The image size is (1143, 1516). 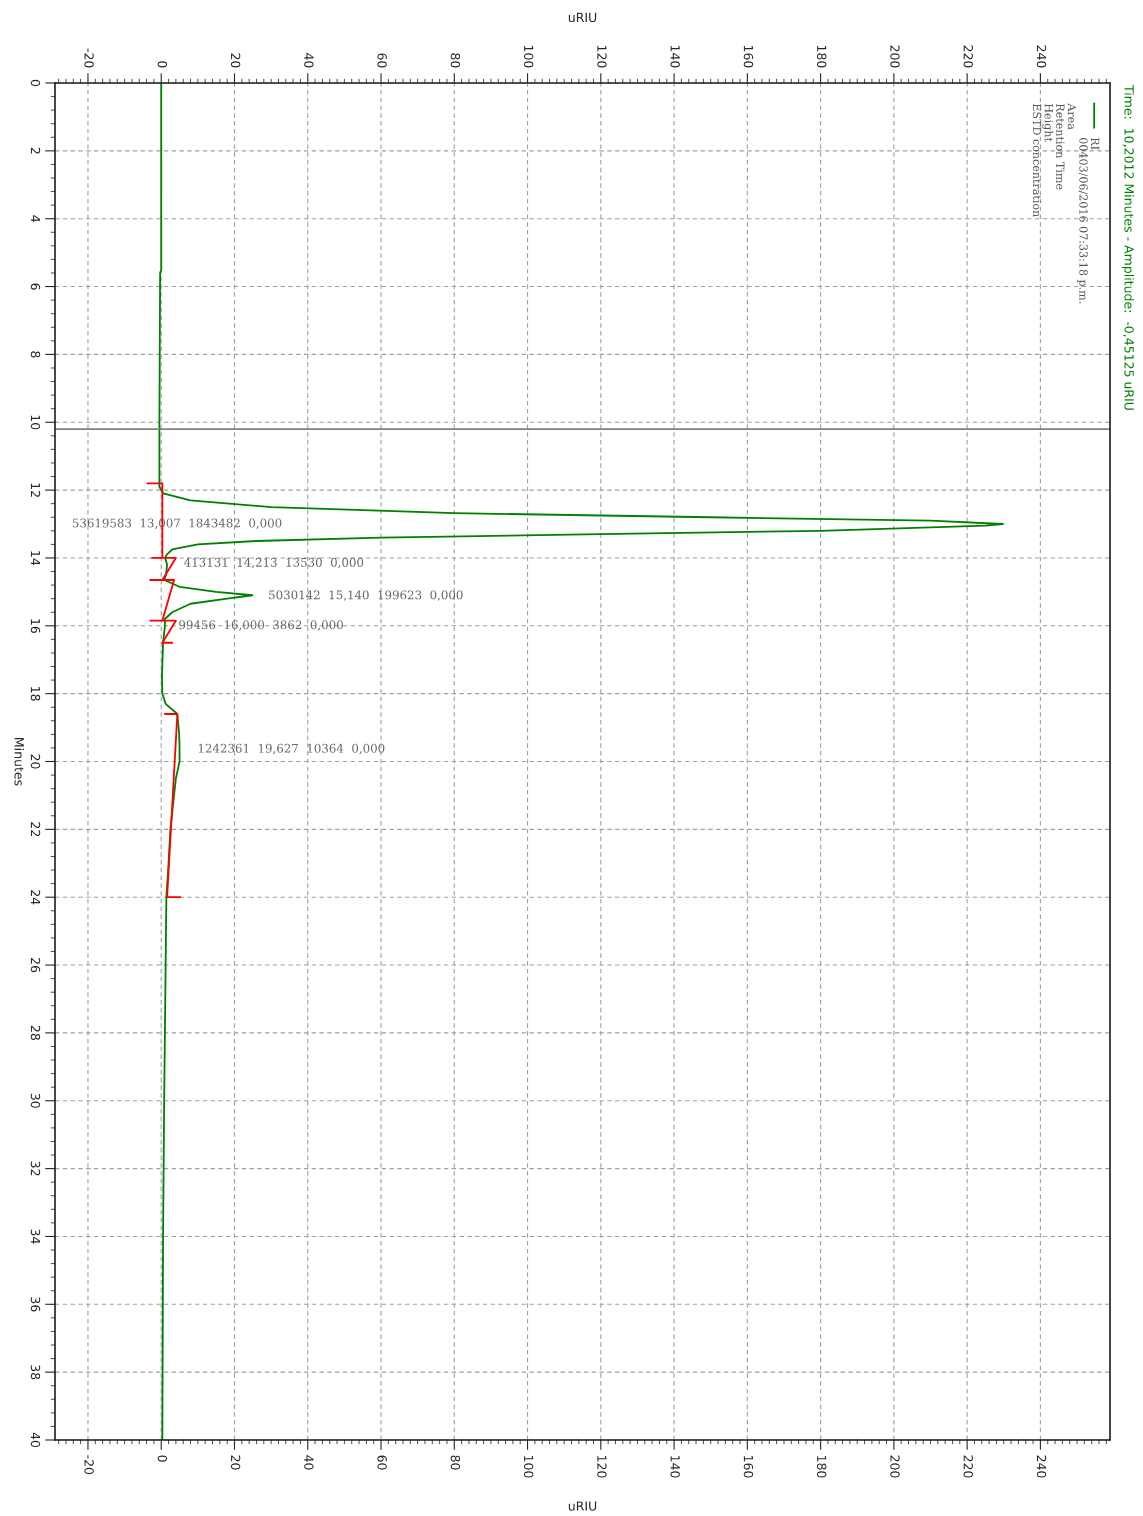 I want to click on x-tick-label: -20, so click(x=89, y=1465).